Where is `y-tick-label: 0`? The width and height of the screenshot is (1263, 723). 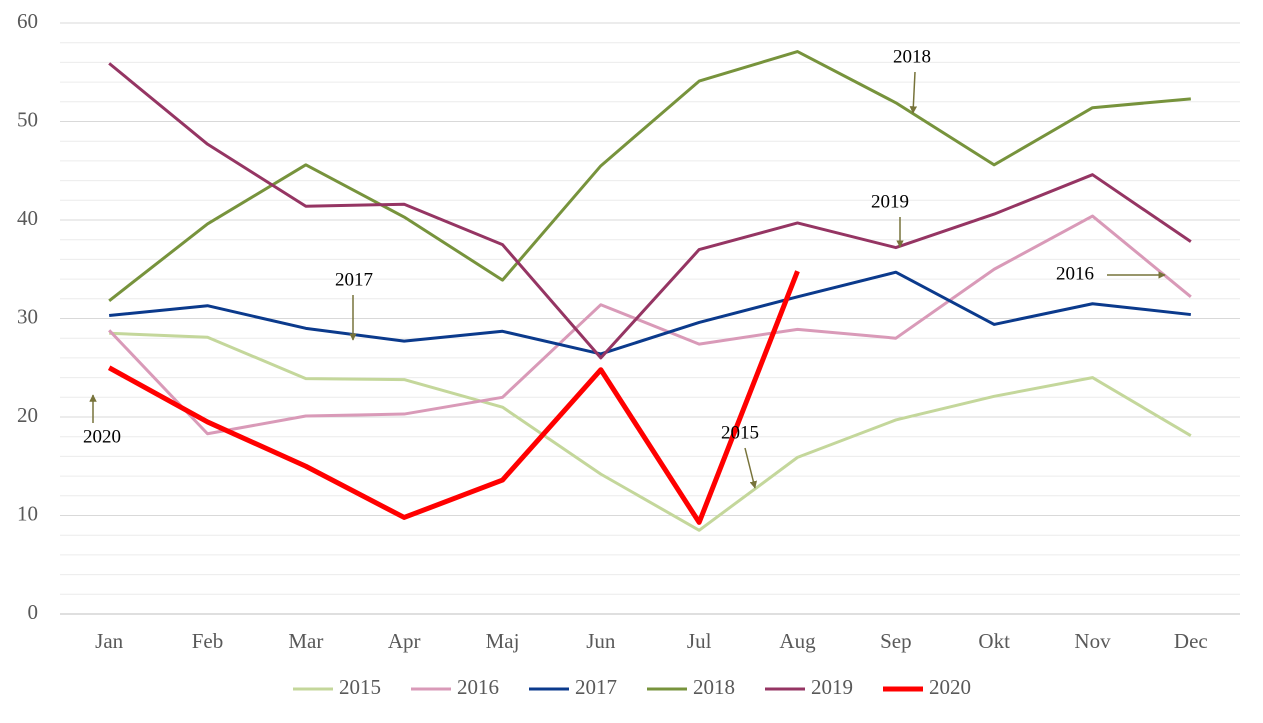 y-tick-label: 0 is located at coordinates (33, 612).